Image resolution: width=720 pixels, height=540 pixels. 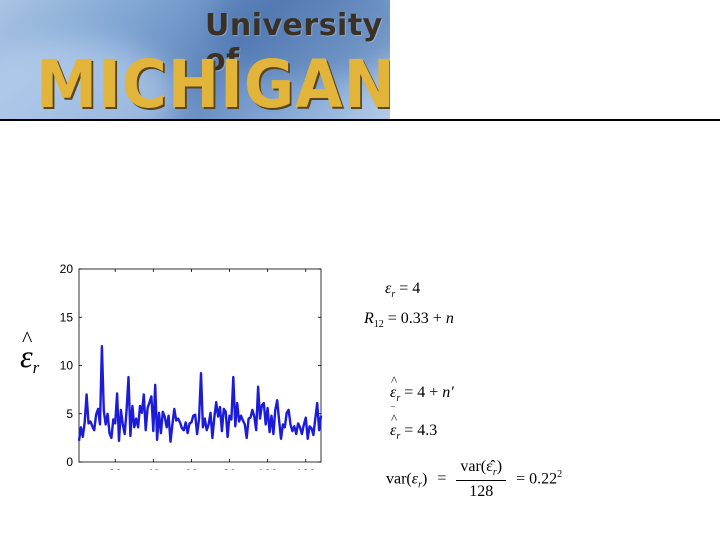 What do you see at coordinates (192, 468) in the screenshot?
I see `x-tick-label: 60` at bounding box center [192, 468].